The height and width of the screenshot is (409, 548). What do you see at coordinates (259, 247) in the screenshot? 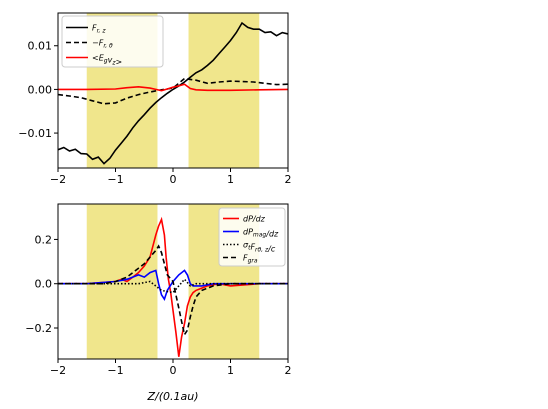
I see `legend-label: σtFrθ, z/c` at bounding box center [259, 247].